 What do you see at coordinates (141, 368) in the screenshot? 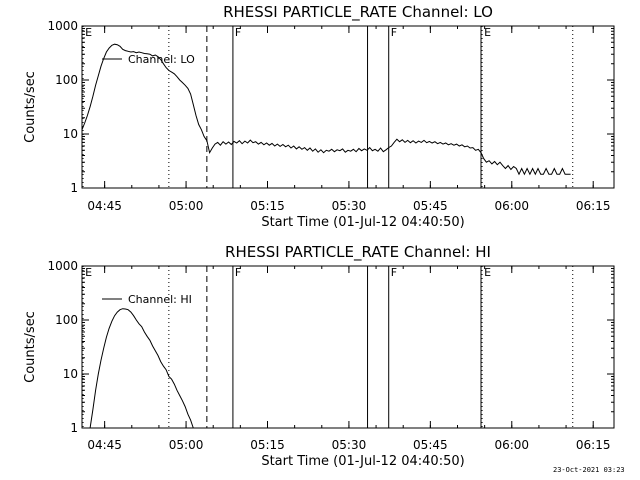
I see `series-line` at bounding box center [141, 368].